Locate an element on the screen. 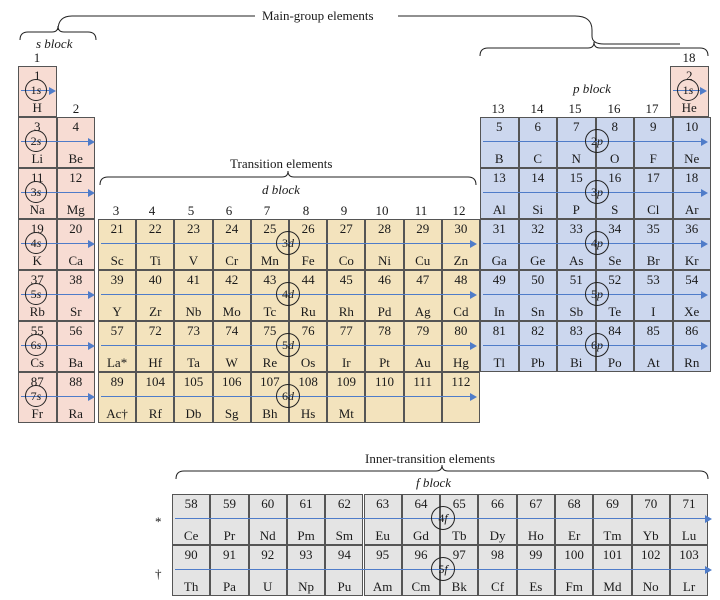  atomic-number: 86 is located at coordinates (692, 330).